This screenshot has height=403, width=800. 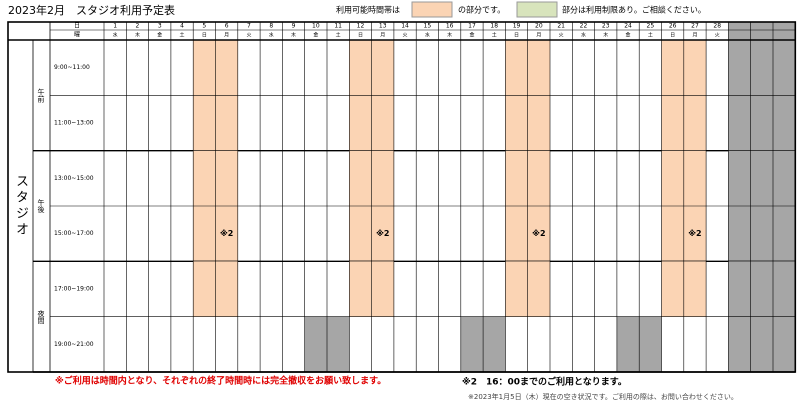 What do you see at coordinates (634, 10) in the screenshot?
I see `legend-restricted-text: 部分は利用制限あり。ご相談ください。` at bounding box center [634, 10].